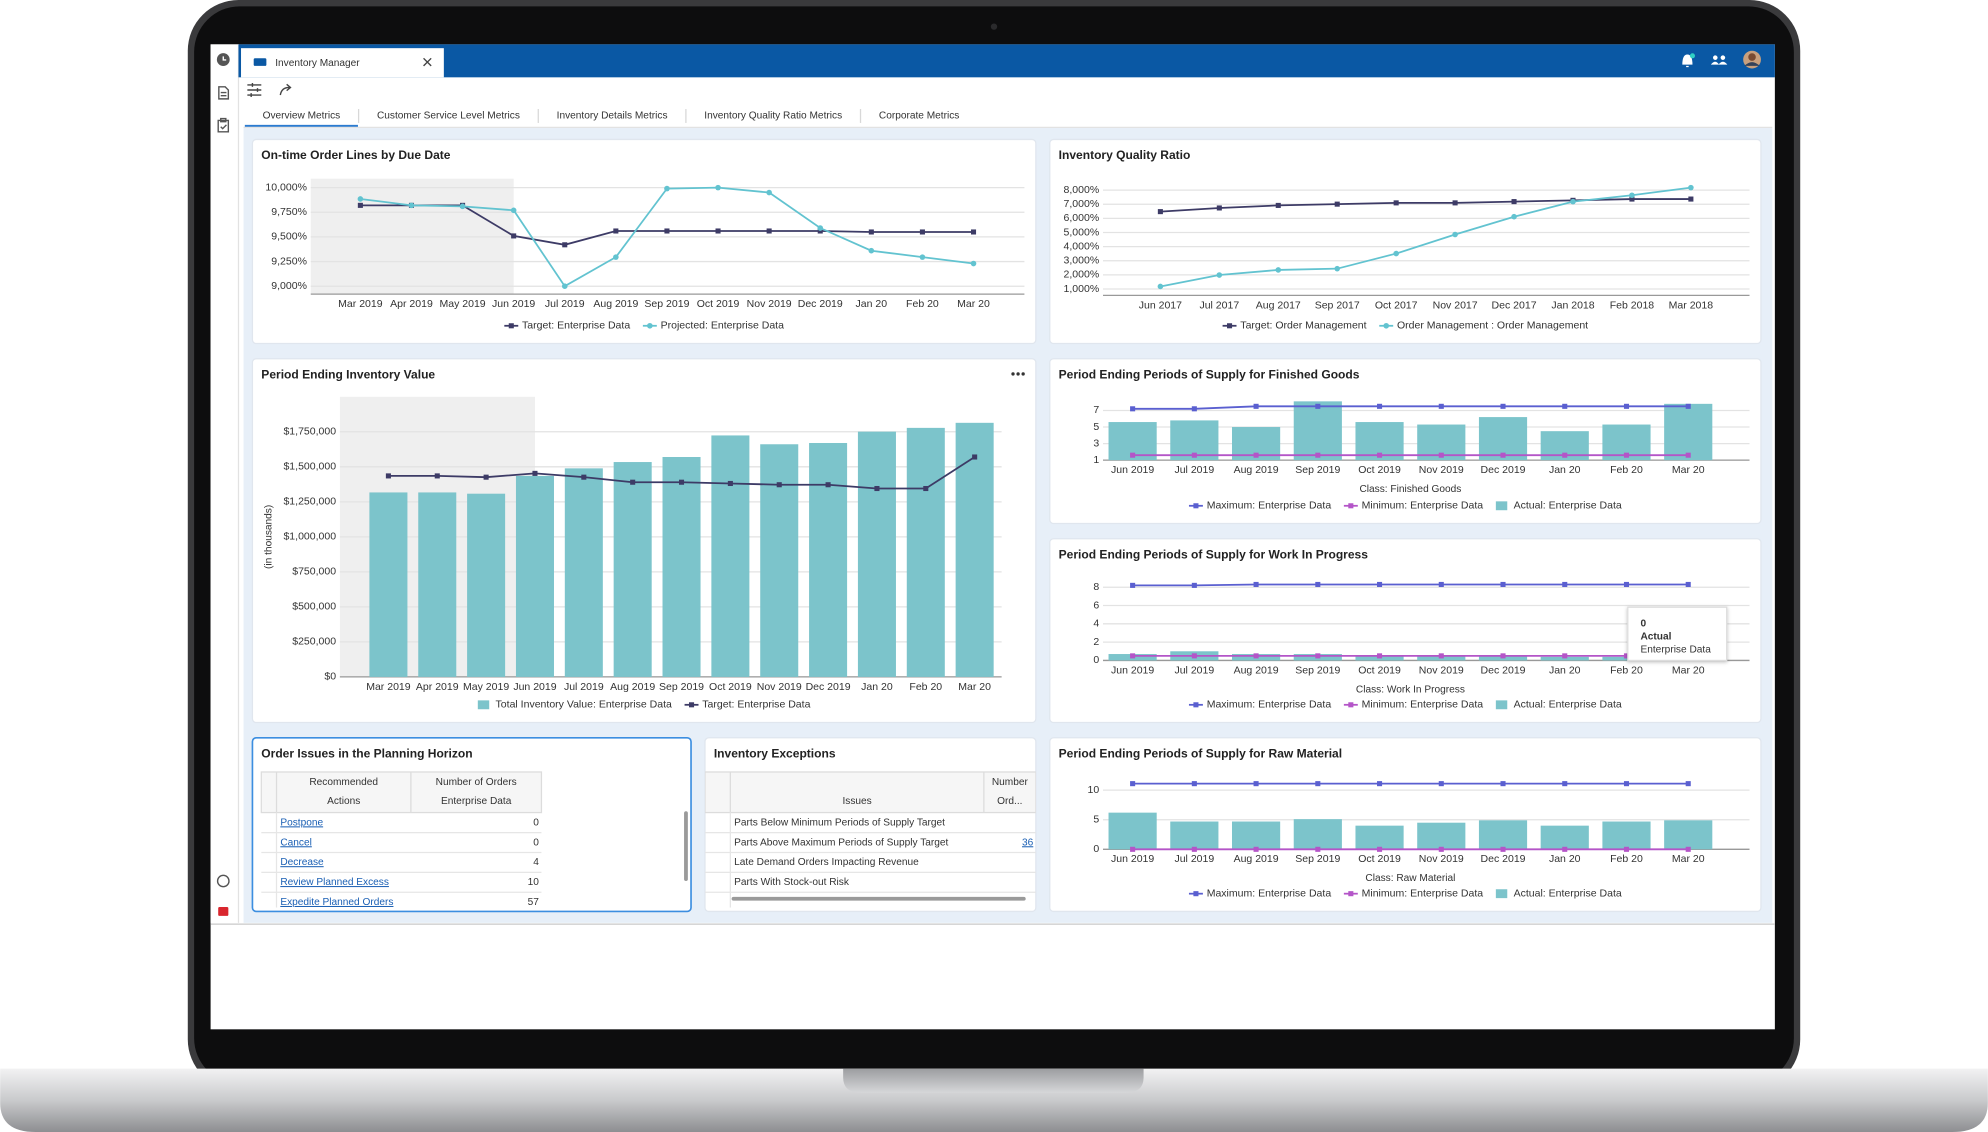 The width and height of the screenshot is (1988, 1132). What do you see at coordinates (483, 705) in the screenshot?
I see `legend-swatch` at bounding box center [483, 705].